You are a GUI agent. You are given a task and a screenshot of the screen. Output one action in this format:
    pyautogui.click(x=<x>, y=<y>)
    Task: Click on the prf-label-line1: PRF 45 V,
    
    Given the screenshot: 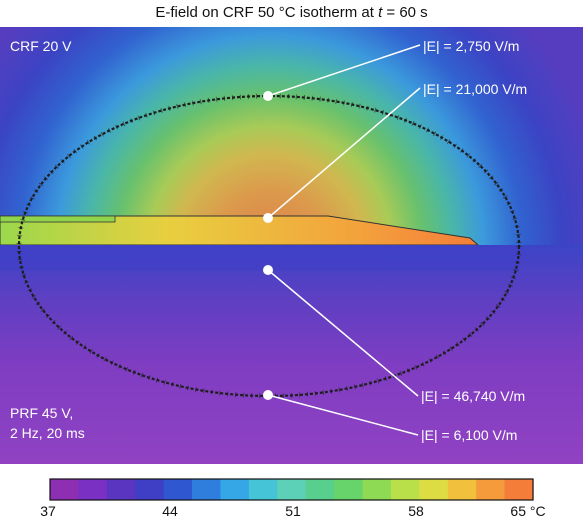 What is the action you would take?
    pyautogui.click(x=41, y=413)
    